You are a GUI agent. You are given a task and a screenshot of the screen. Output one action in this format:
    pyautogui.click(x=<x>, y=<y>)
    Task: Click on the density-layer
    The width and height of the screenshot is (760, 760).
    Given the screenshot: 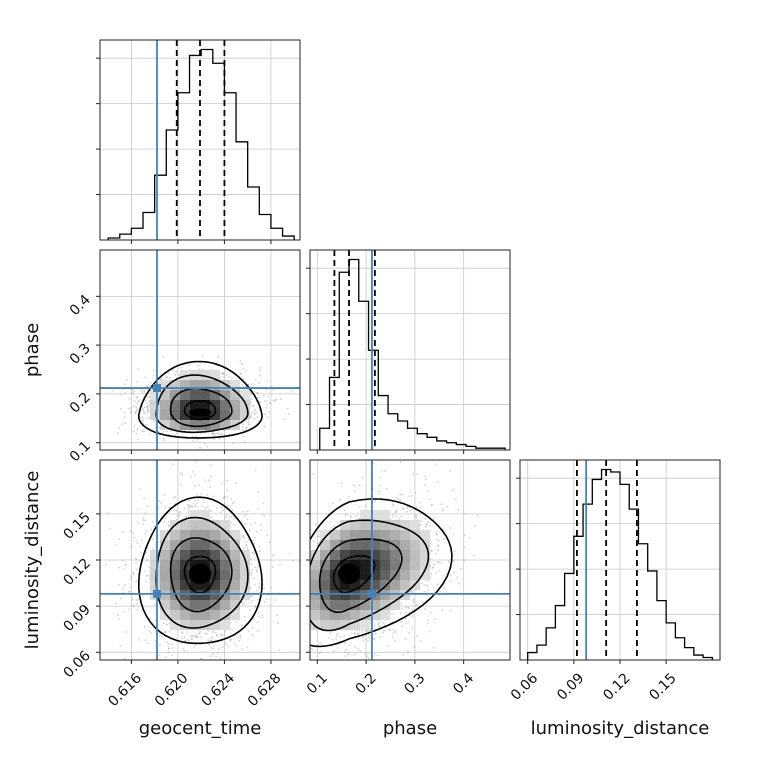 What is the action you would take?
    pyautogui.click(x=202, y=560)
    